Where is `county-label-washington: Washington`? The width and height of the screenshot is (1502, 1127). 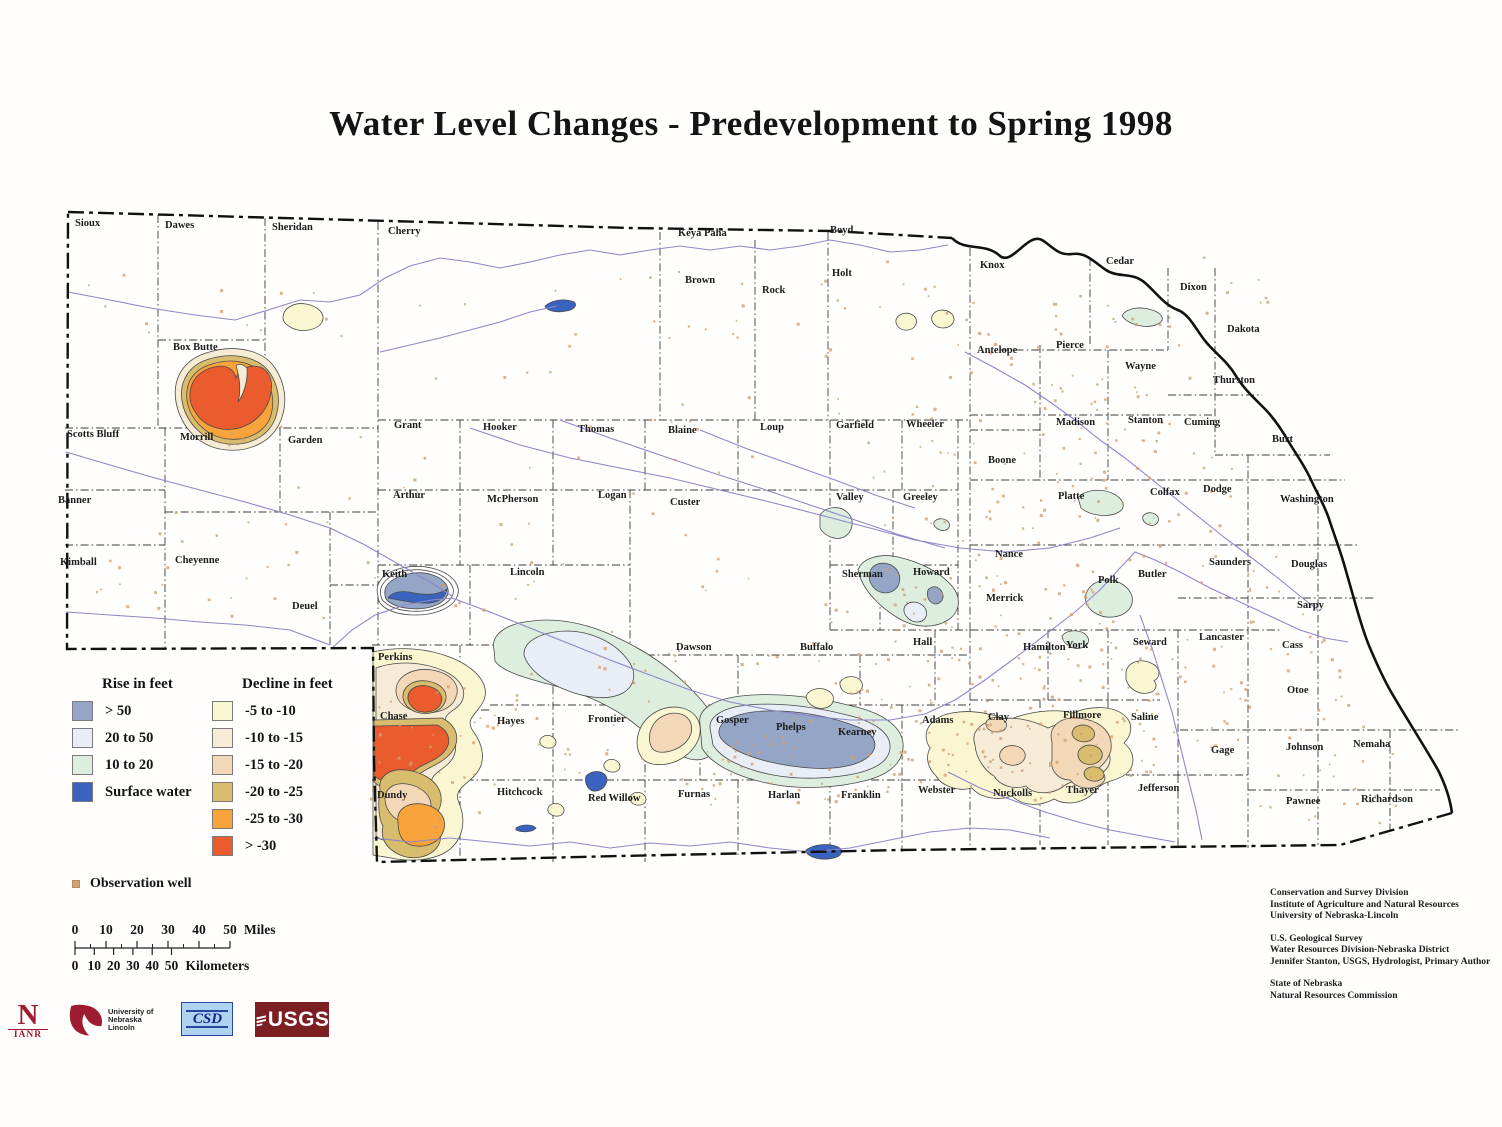
county-label-washington: Washington is located at coordinates (1307, 499).